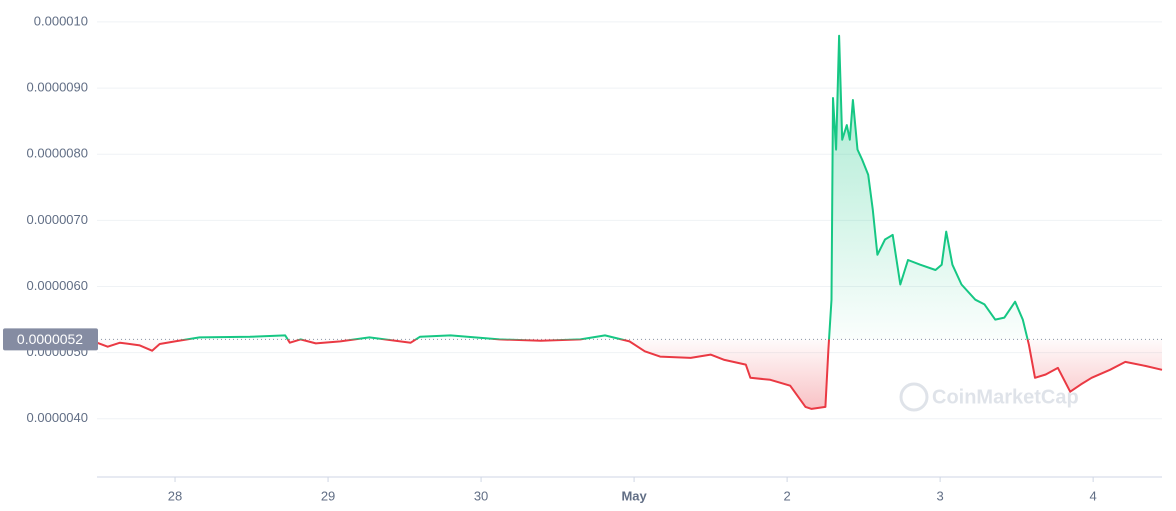 The height and width of the screenshot is (511, 1176). I want to click on y-tick-label: 0.0000060, so click(57, 285).